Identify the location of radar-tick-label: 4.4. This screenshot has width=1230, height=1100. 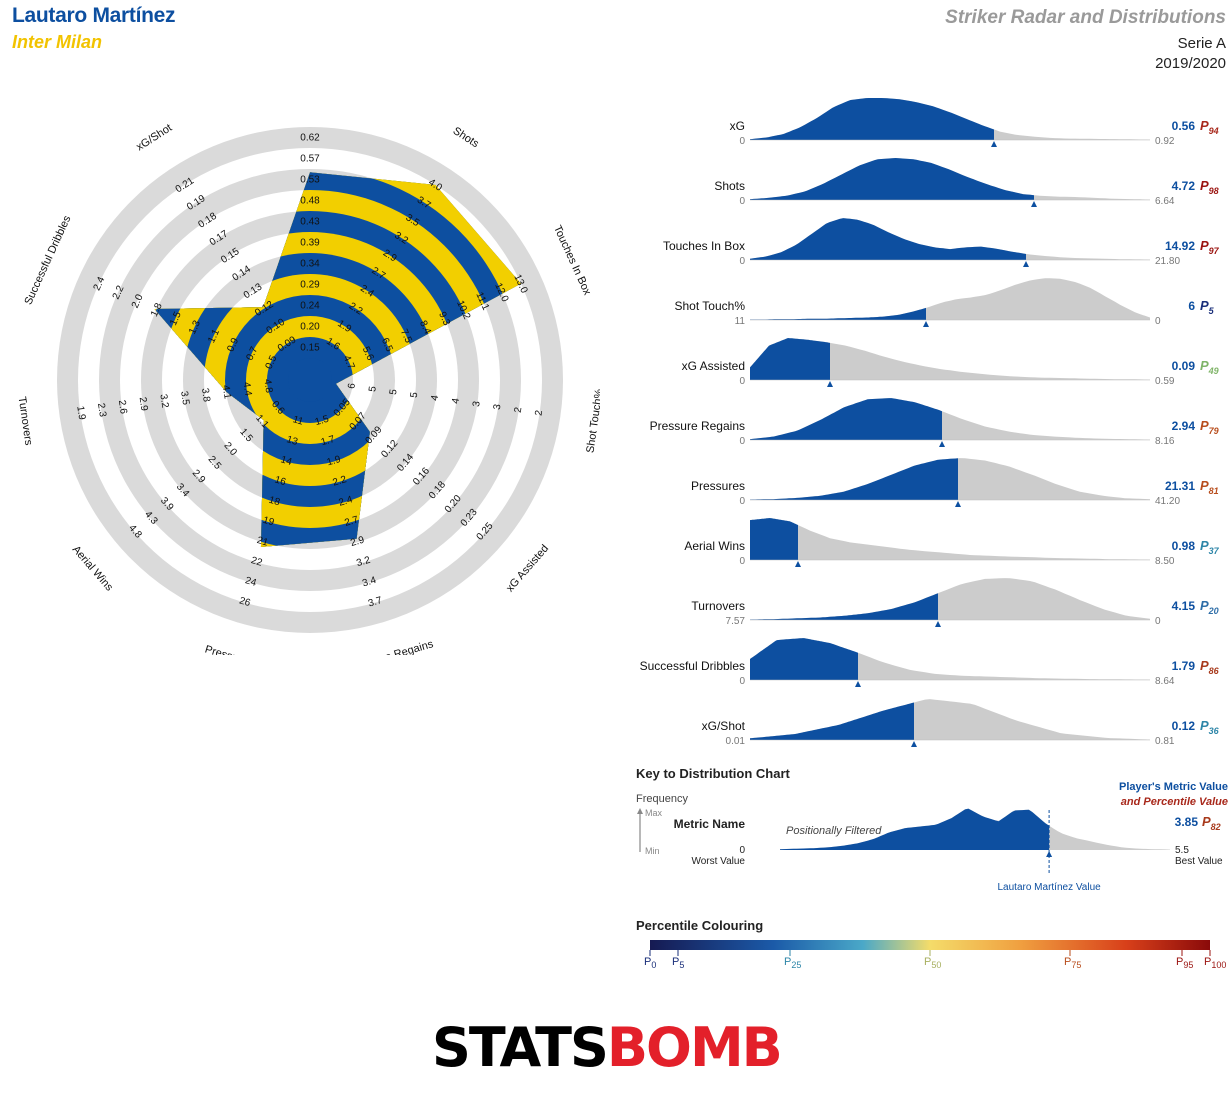
(247, 389).